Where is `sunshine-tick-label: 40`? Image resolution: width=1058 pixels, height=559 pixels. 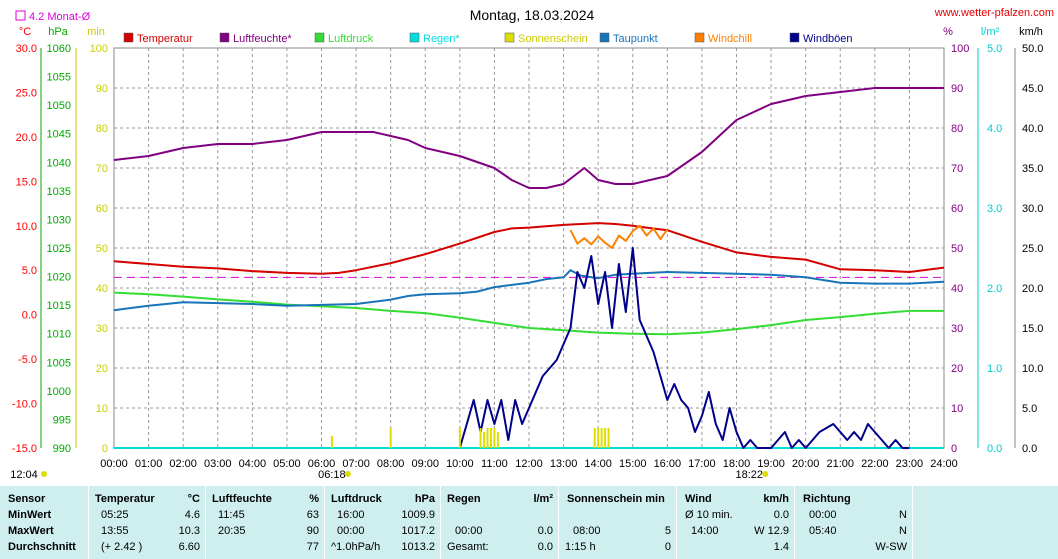
sunshine-tick-label: 40 is located at coordinates (102, 289).